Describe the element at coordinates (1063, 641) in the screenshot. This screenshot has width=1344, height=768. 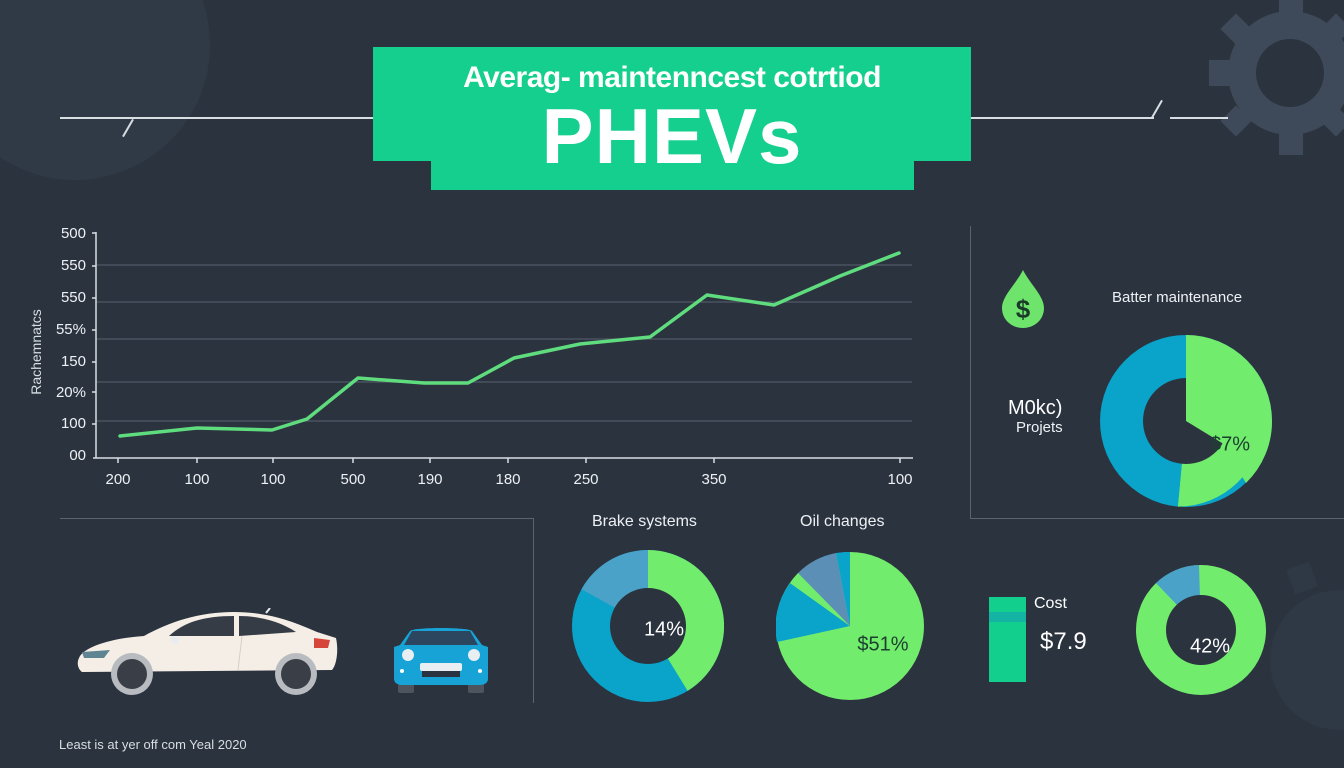
I see `cost-value: $7.9` at that location.